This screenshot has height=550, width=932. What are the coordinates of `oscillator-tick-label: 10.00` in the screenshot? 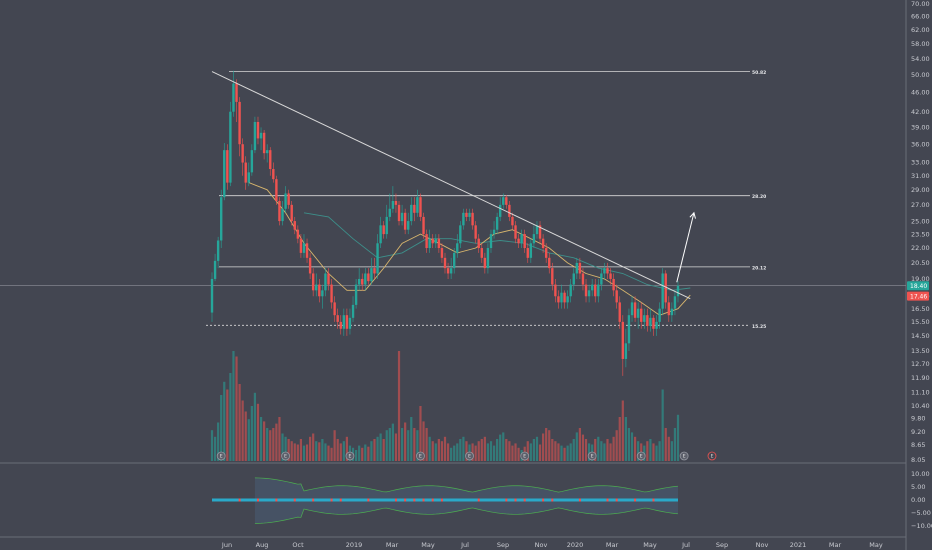 It's located at (920, 474).